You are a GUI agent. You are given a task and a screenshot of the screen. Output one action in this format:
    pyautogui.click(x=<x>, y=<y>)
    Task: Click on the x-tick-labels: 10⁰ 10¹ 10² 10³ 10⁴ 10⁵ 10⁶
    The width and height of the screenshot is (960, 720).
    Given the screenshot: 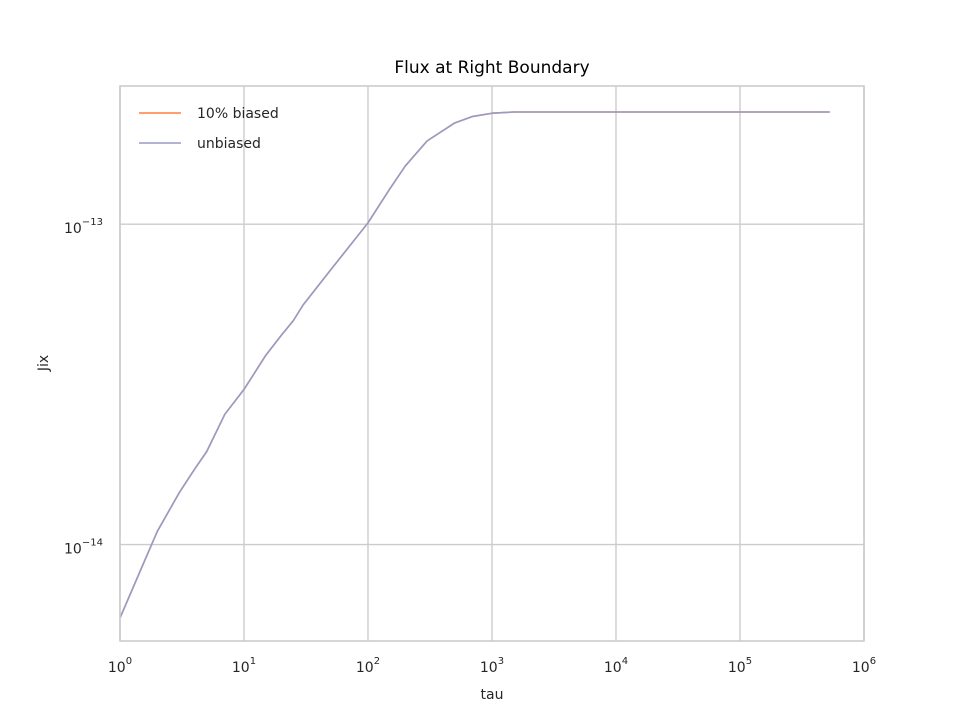 What is the action you would take?
    pyautogui.click(x=492, y=666)
    